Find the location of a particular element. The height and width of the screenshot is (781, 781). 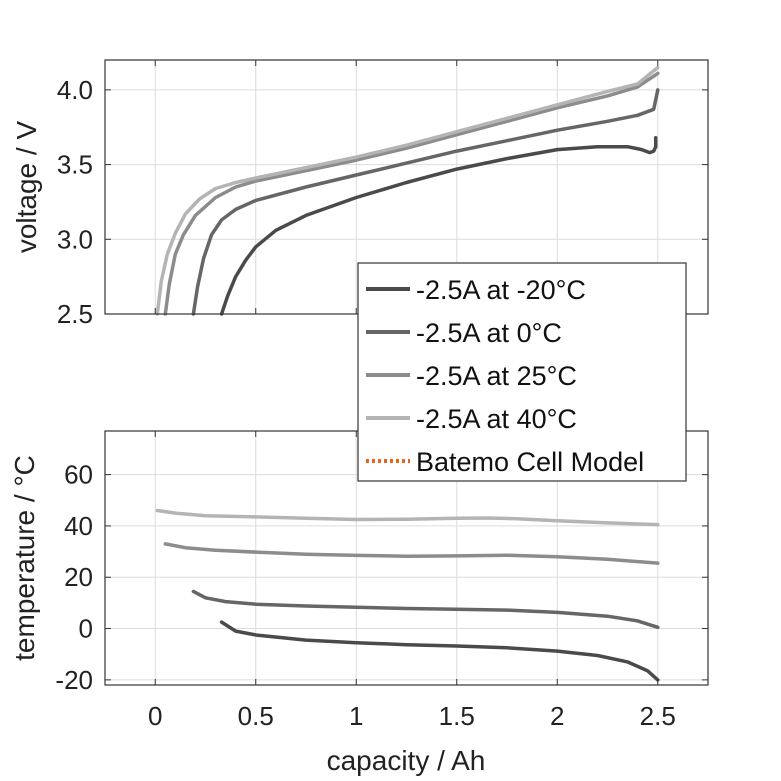

y-tick-label: 0 is located at coordinates (86, 629).